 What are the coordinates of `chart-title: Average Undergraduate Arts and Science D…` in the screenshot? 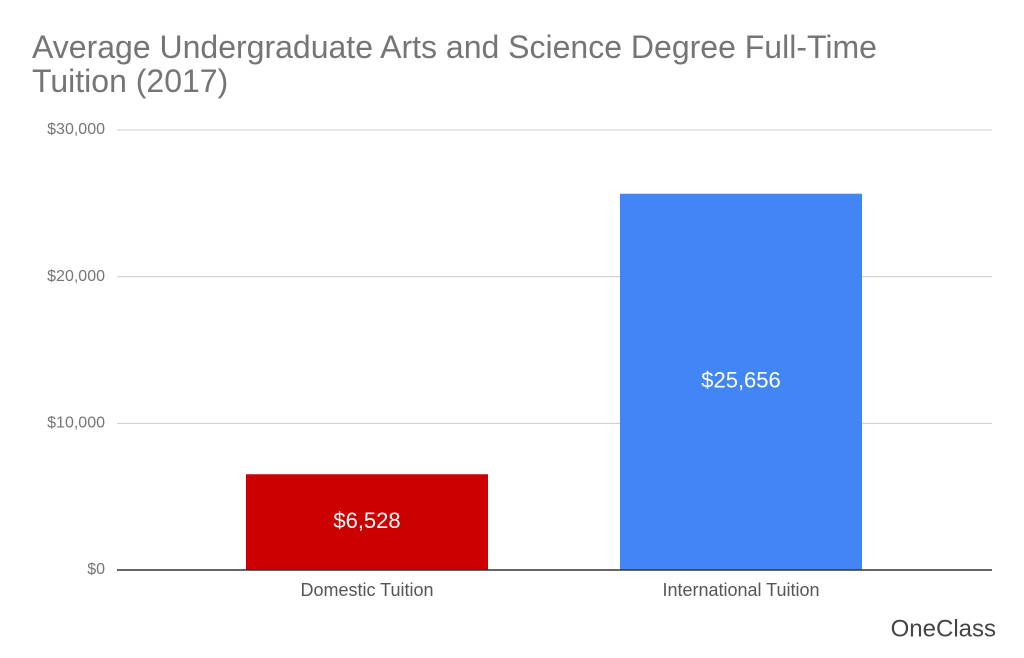 It's located at (454, 64).